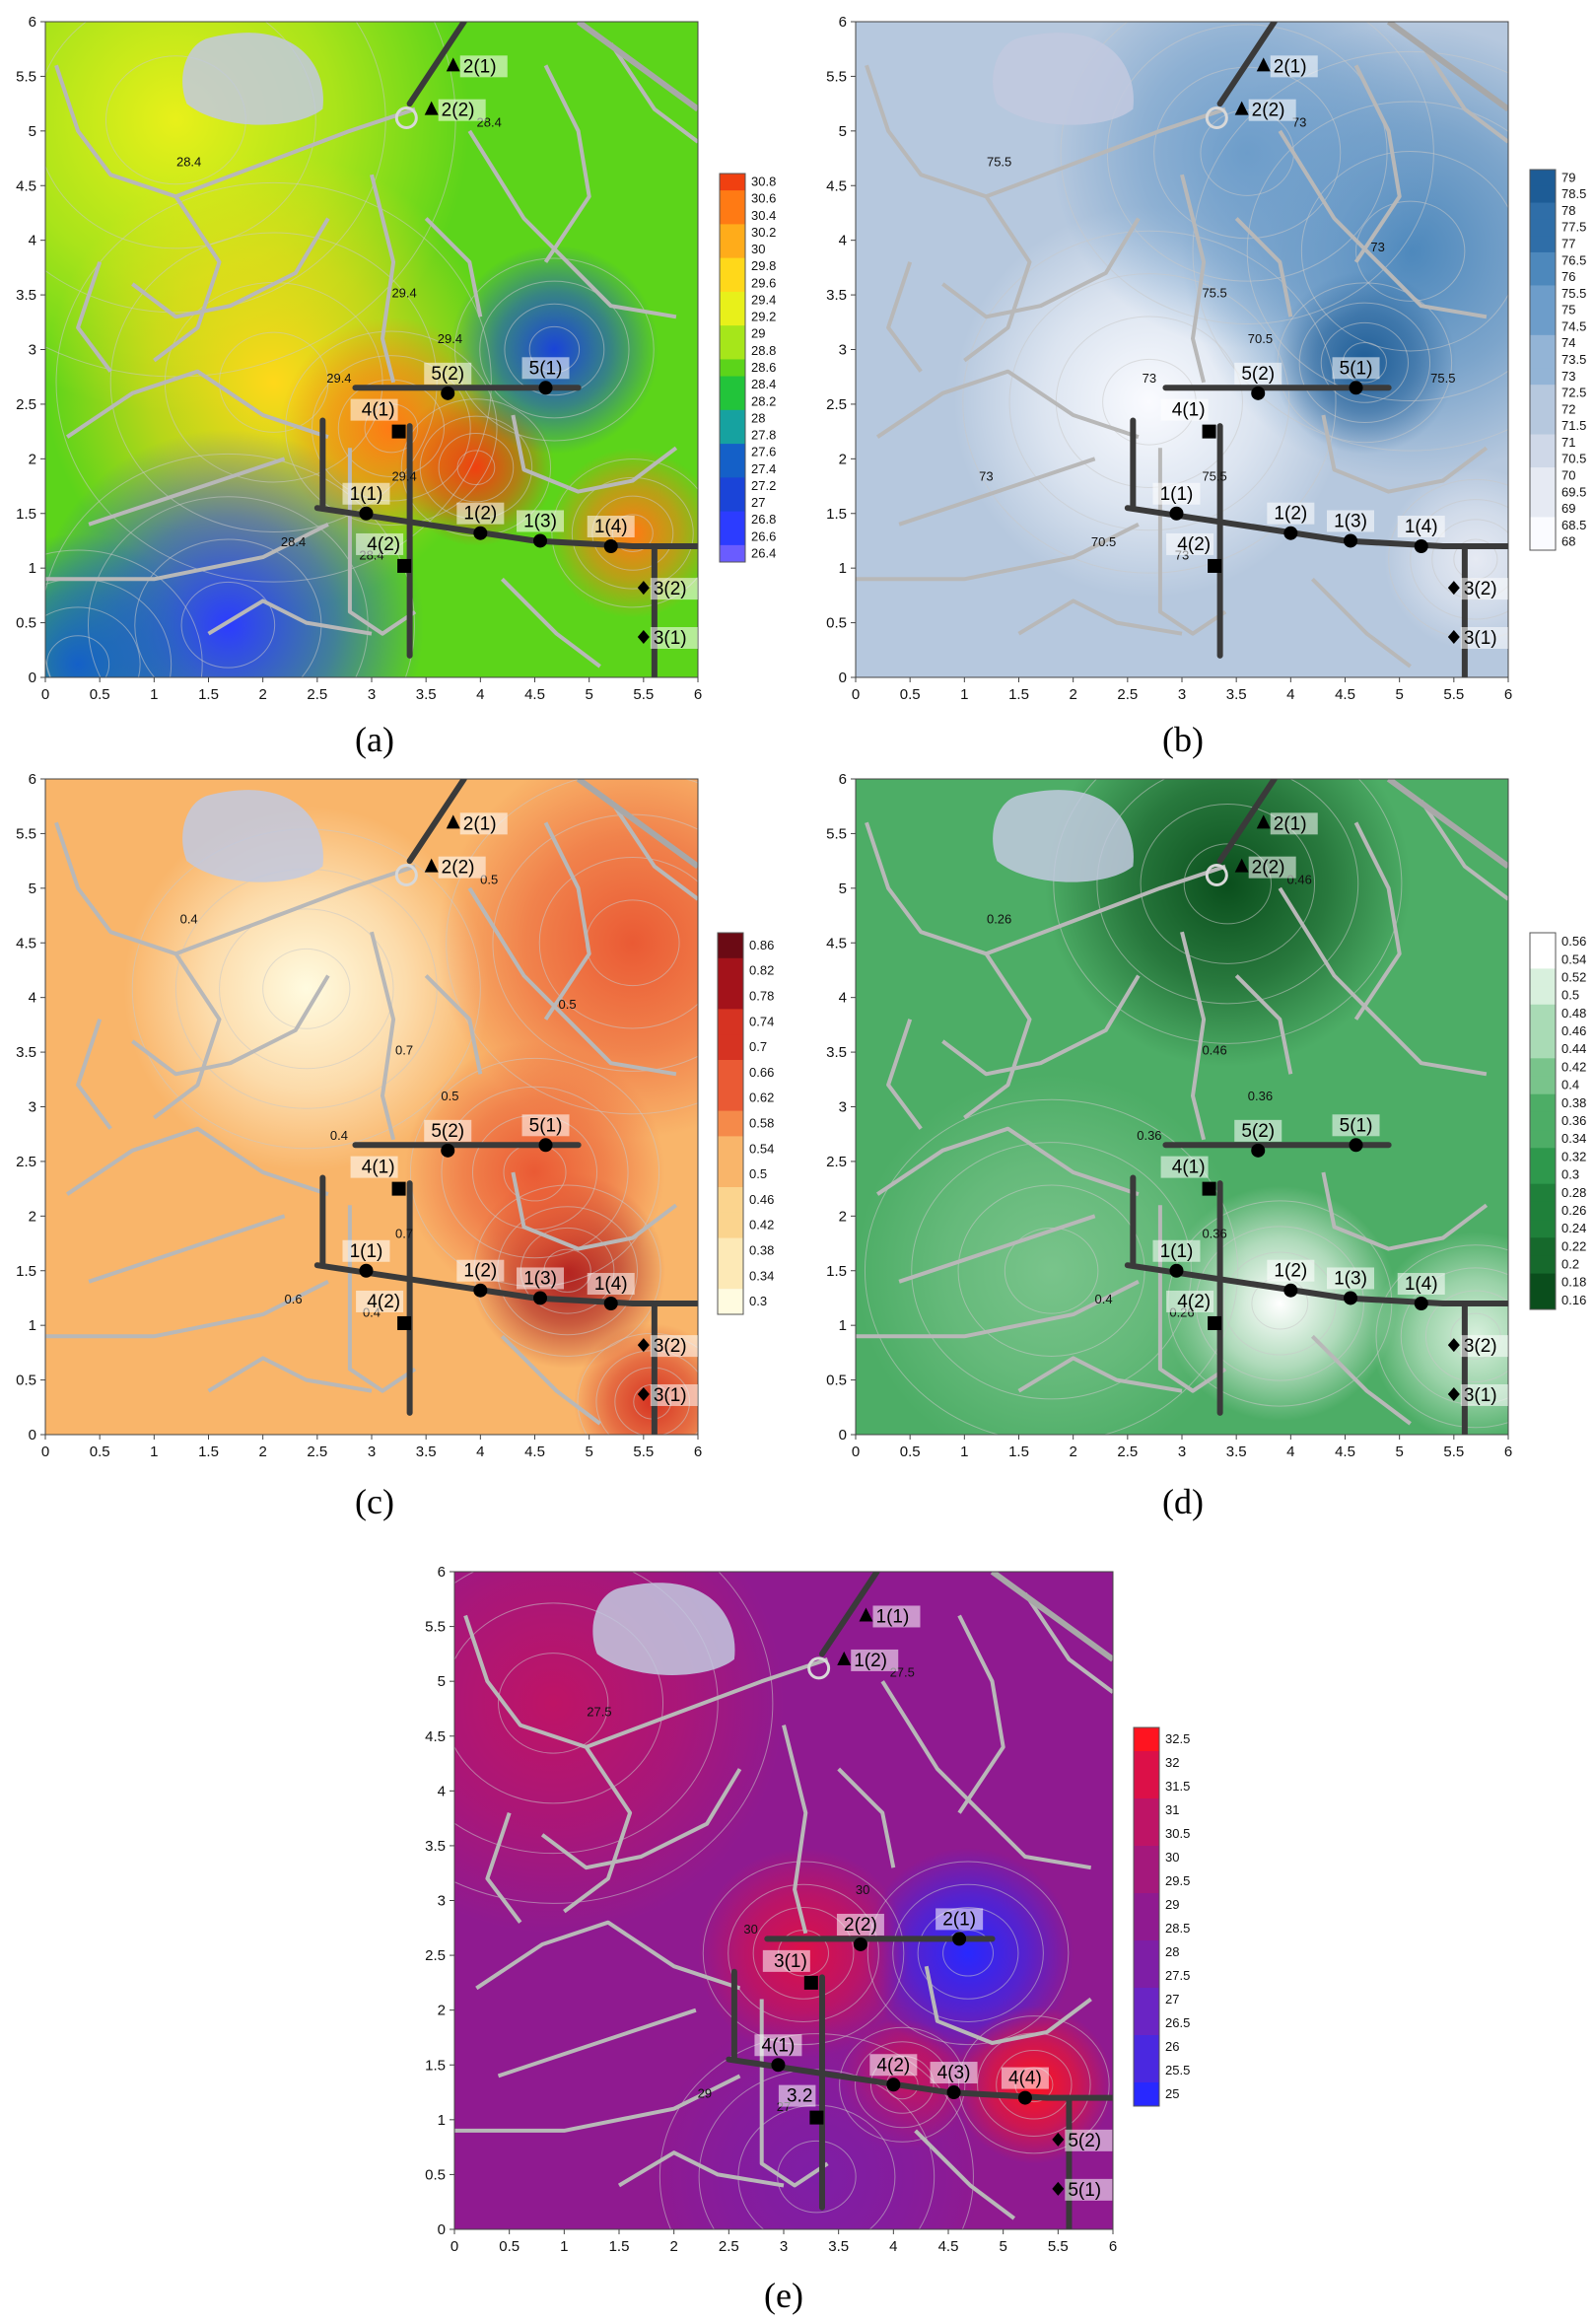  I want to click on colorbar-tick-label: 25, so click(1172, 2093).